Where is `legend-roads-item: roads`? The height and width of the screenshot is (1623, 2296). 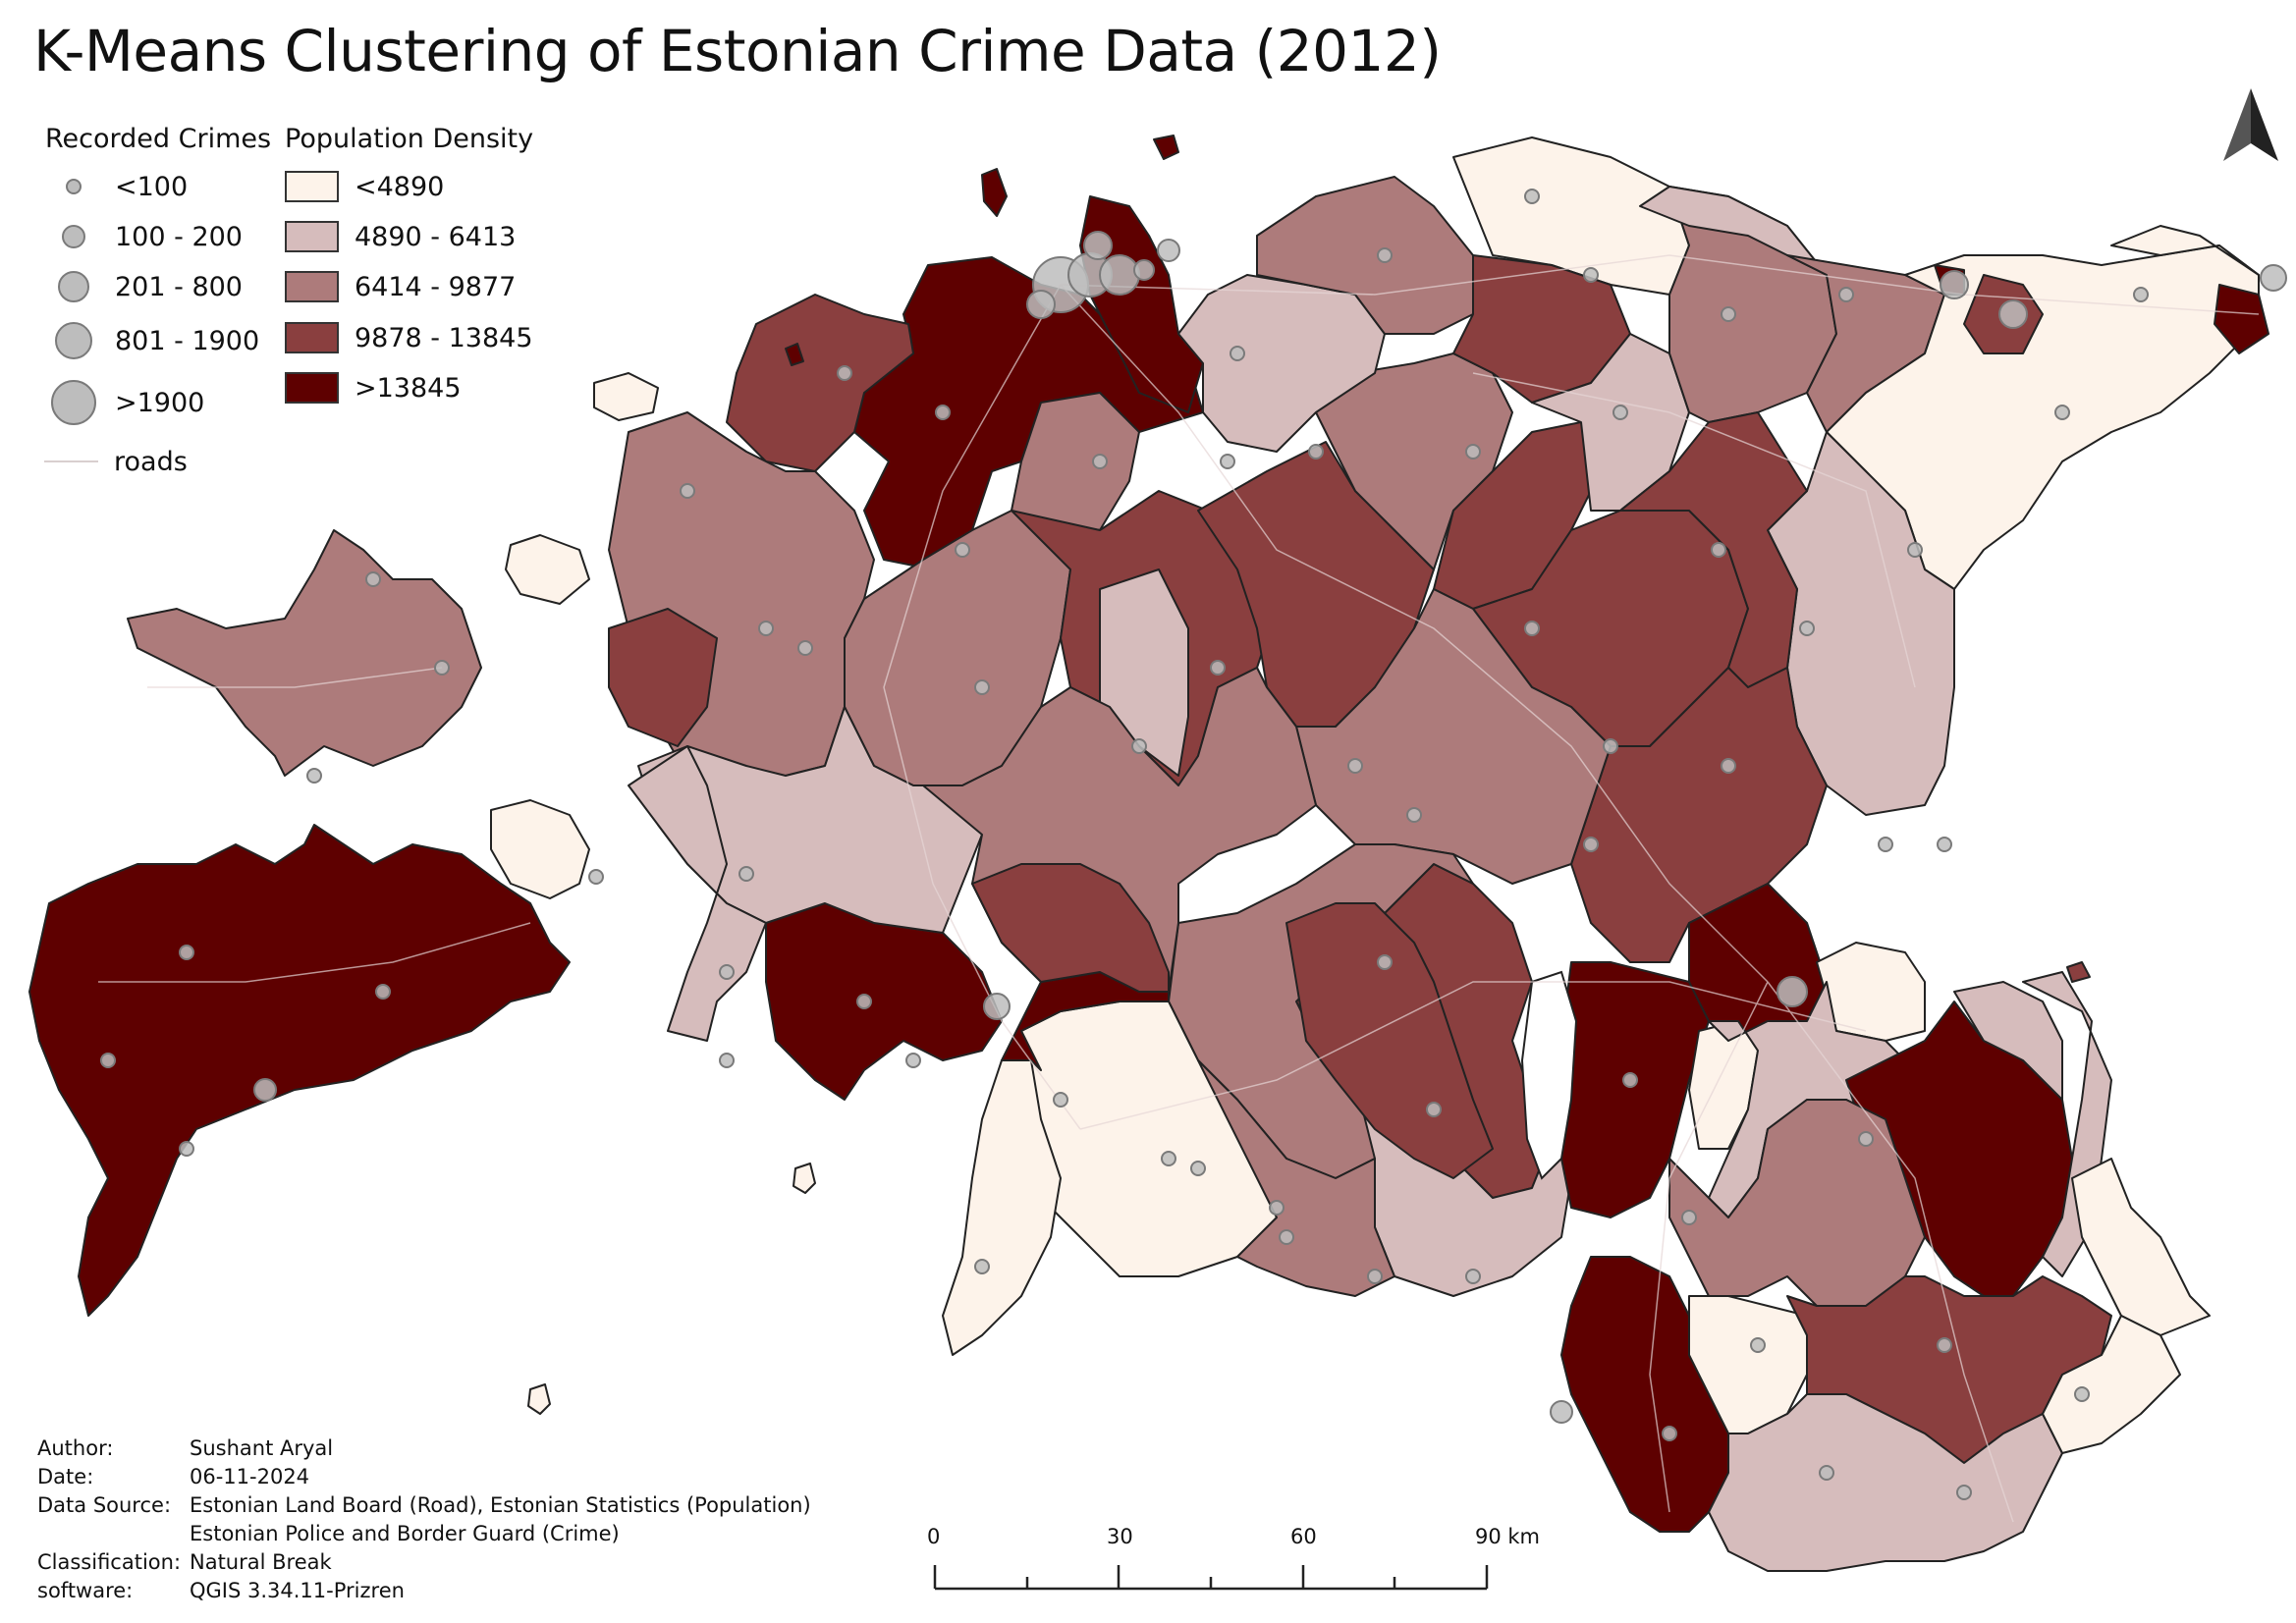 legend-roads-item: roads is located at coordinates (116, 461).